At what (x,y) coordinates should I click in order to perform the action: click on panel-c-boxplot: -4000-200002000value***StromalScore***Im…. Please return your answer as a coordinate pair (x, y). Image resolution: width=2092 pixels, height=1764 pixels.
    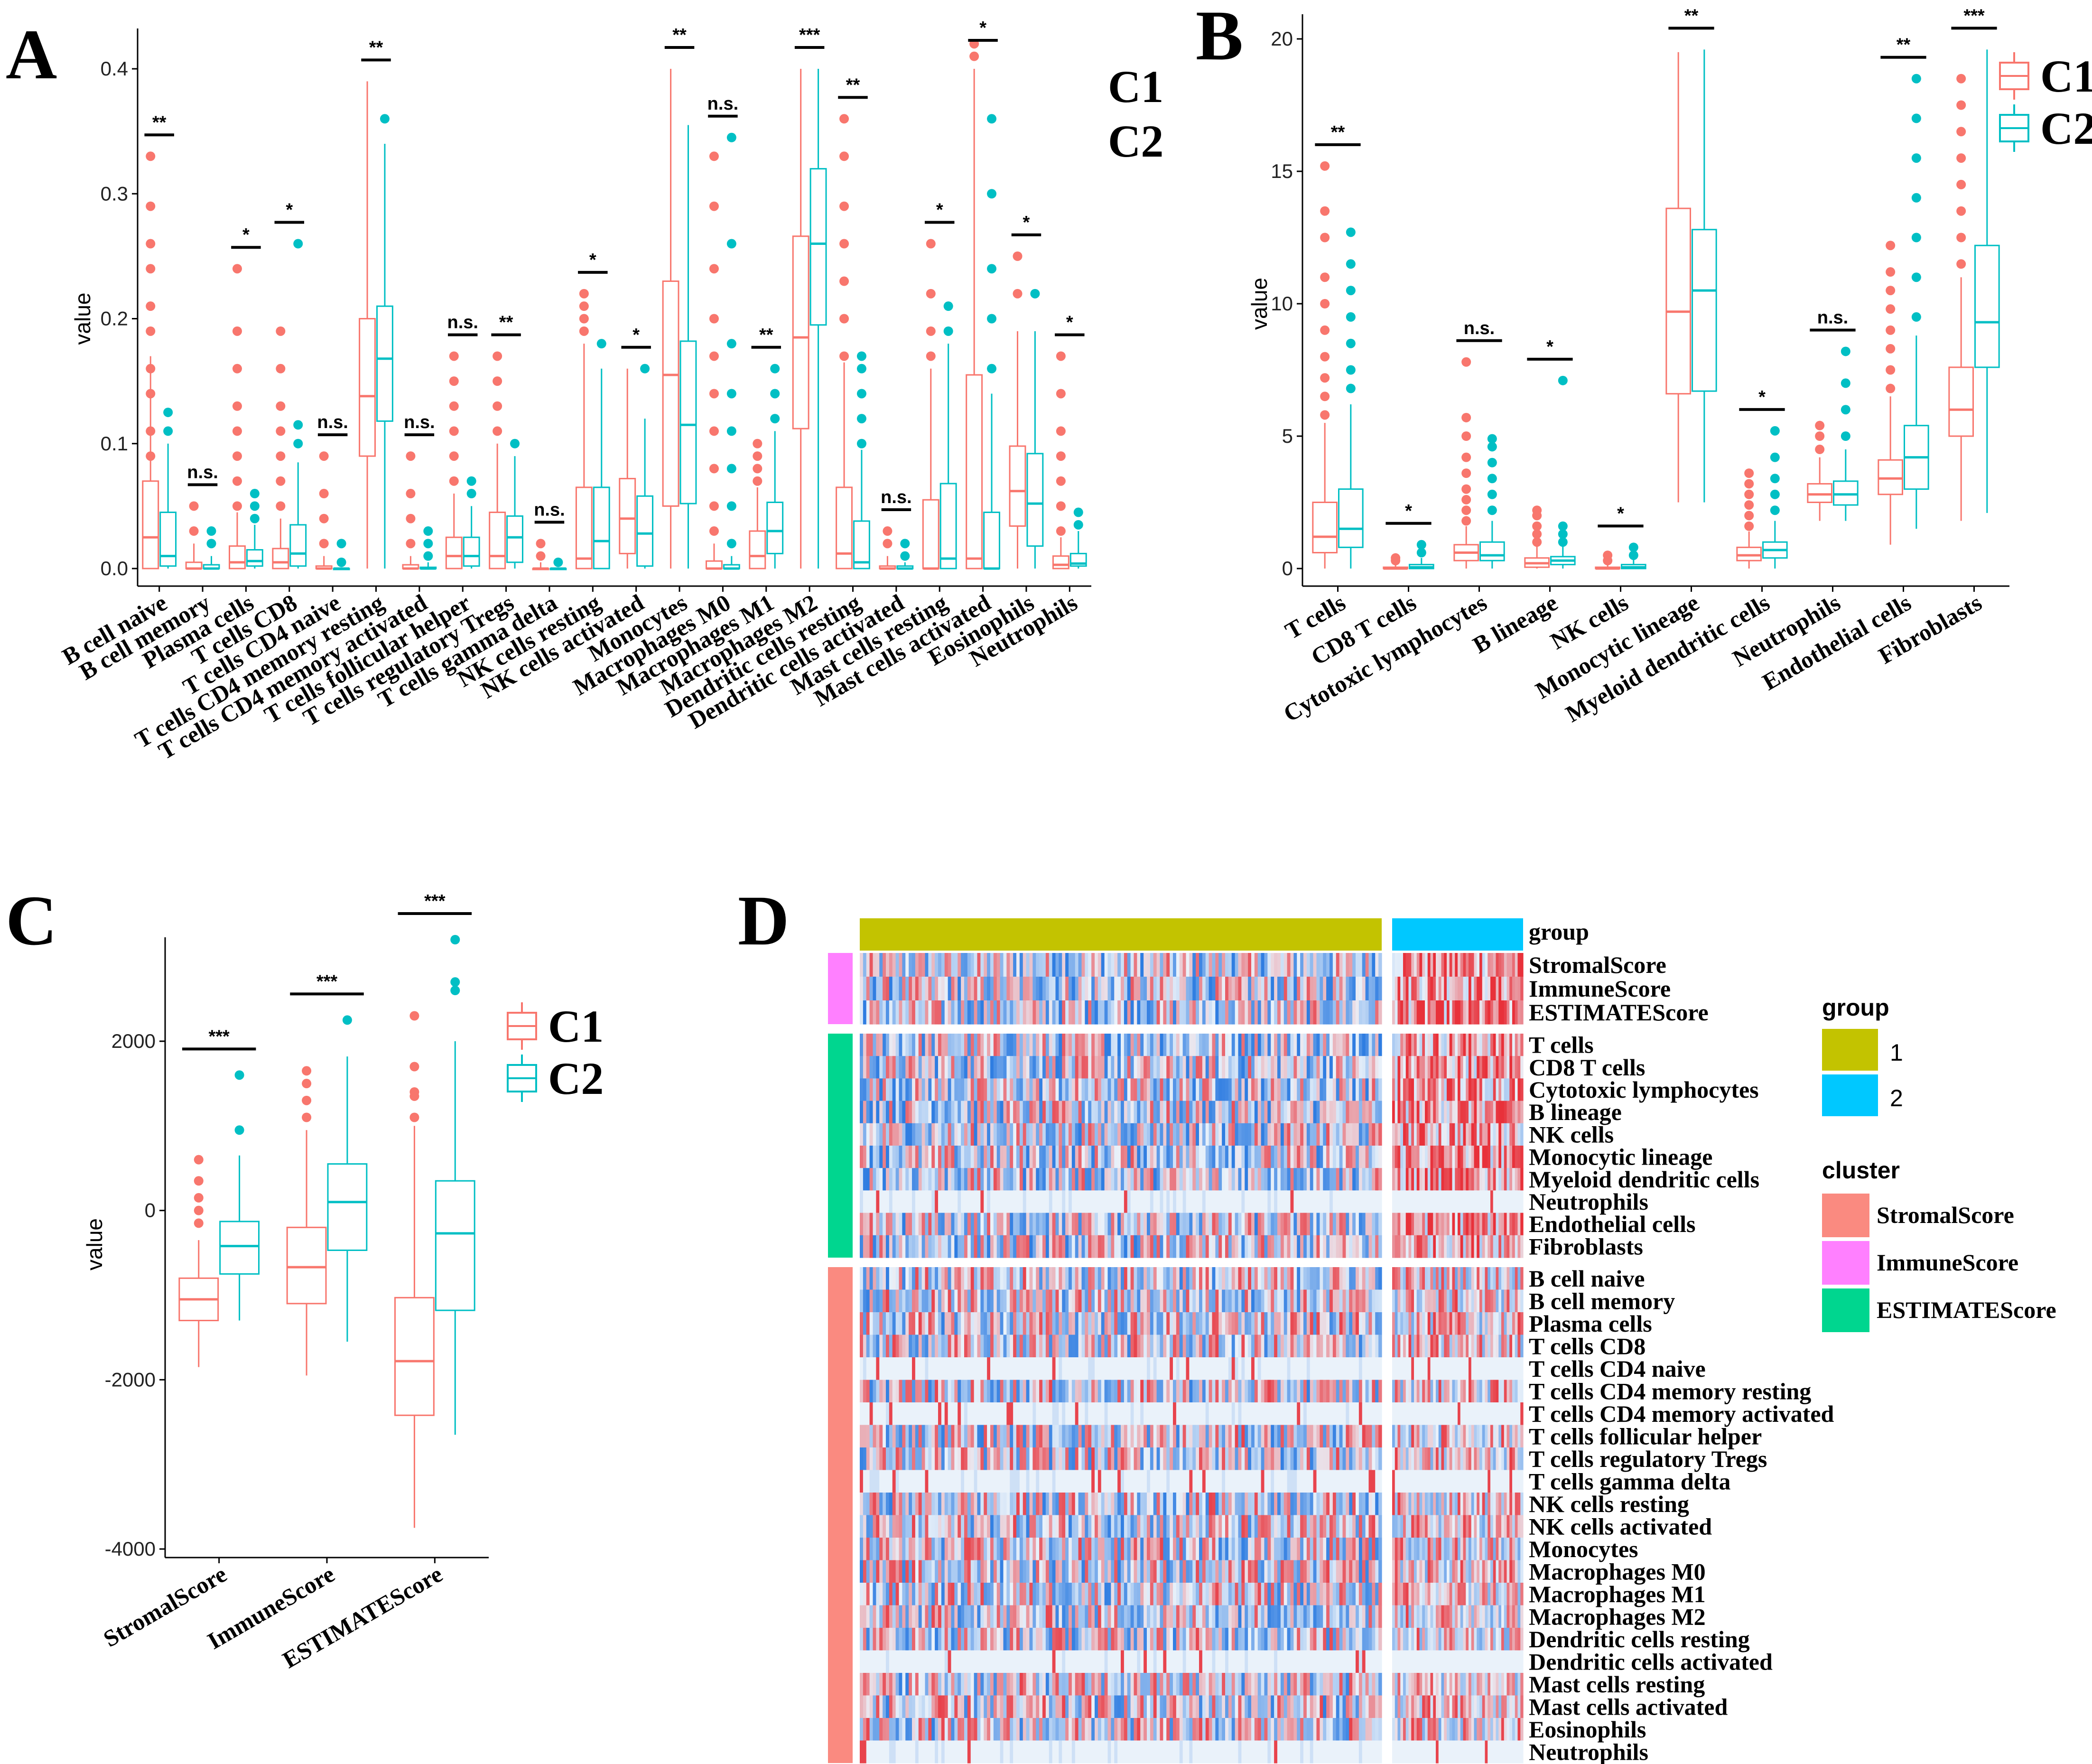
    Looking at the image, I should click on (343, 1282).